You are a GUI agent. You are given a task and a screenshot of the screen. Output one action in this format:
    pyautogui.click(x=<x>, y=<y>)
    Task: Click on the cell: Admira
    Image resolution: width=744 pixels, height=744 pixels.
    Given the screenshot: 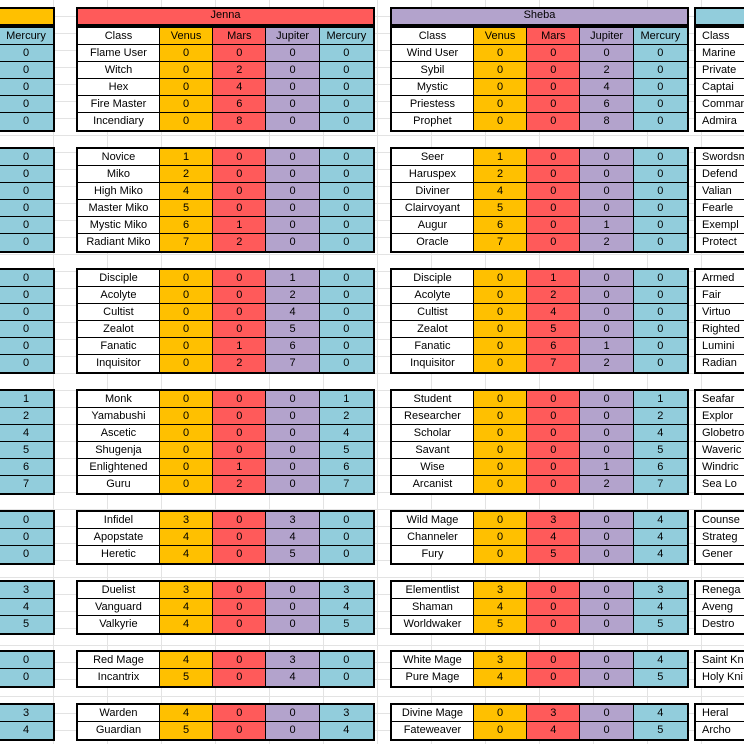 What is the action you would take?
    pyautogui.click(x=720, y=121)
    